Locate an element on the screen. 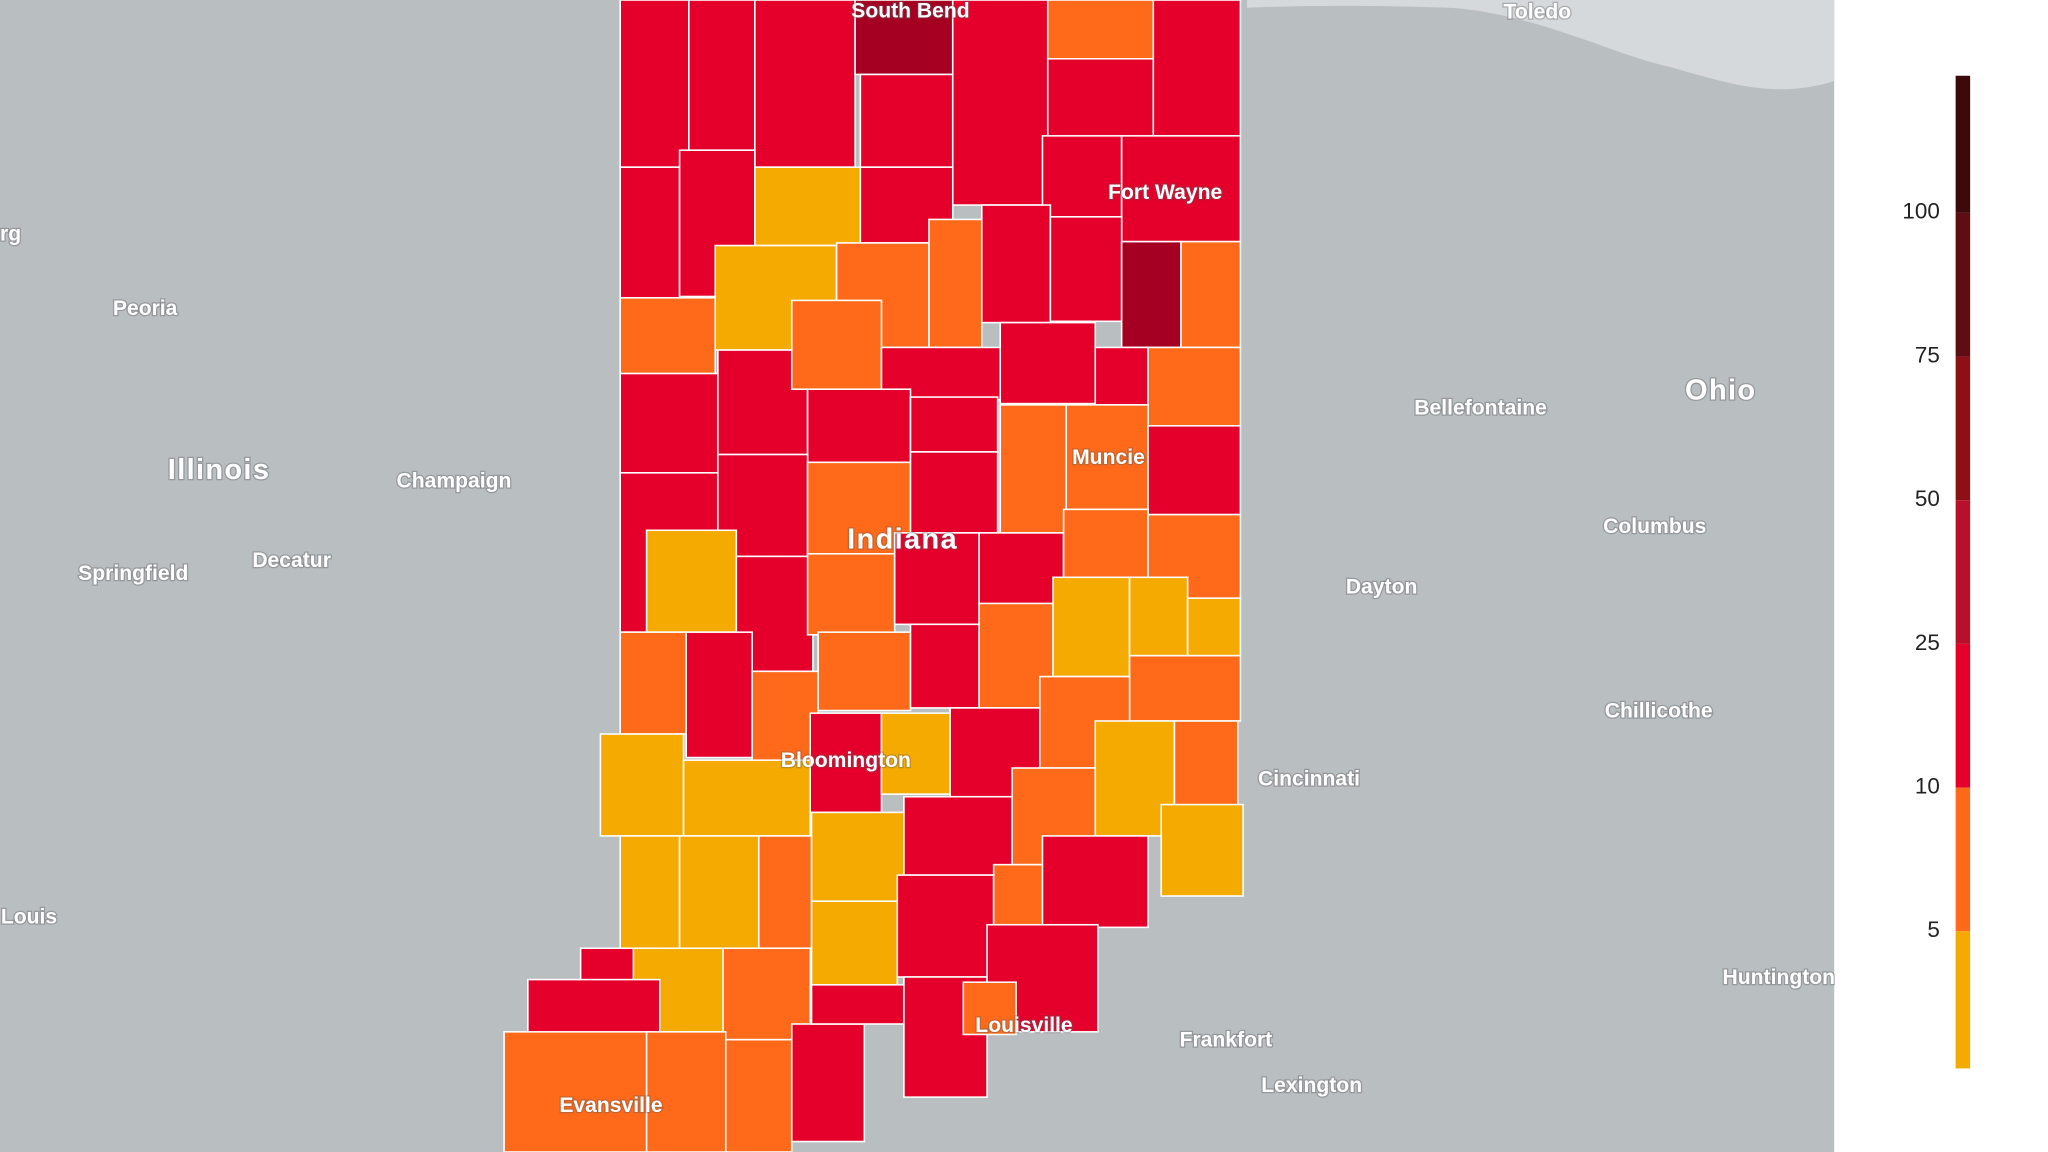  legend-tick-label: 75 is located at coordinates (1927, 355).